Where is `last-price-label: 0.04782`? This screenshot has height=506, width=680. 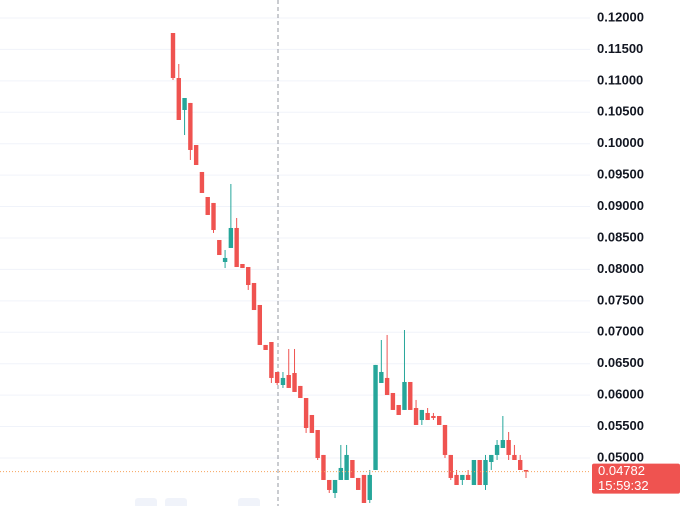
last-price-label: 0.04782 is located at coordinates (621, 470).